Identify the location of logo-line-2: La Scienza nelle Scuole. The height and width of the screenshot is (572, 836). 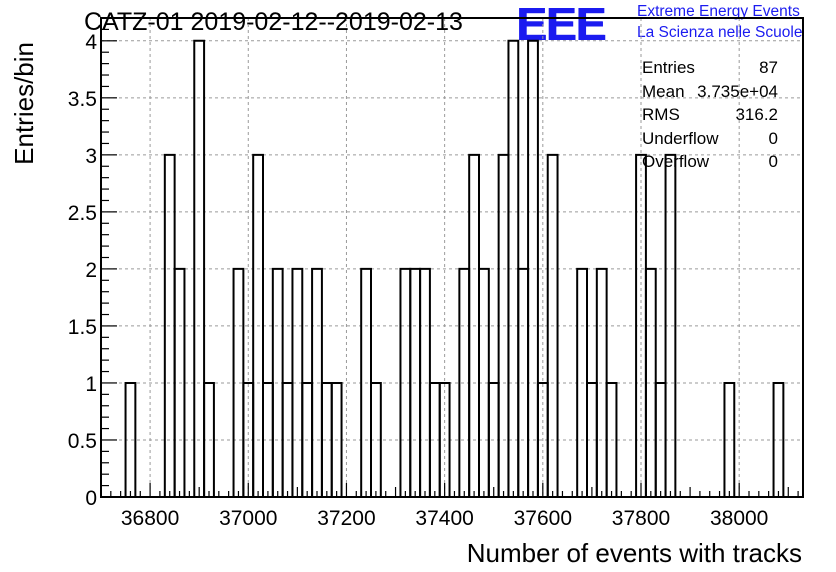
(720, 32).